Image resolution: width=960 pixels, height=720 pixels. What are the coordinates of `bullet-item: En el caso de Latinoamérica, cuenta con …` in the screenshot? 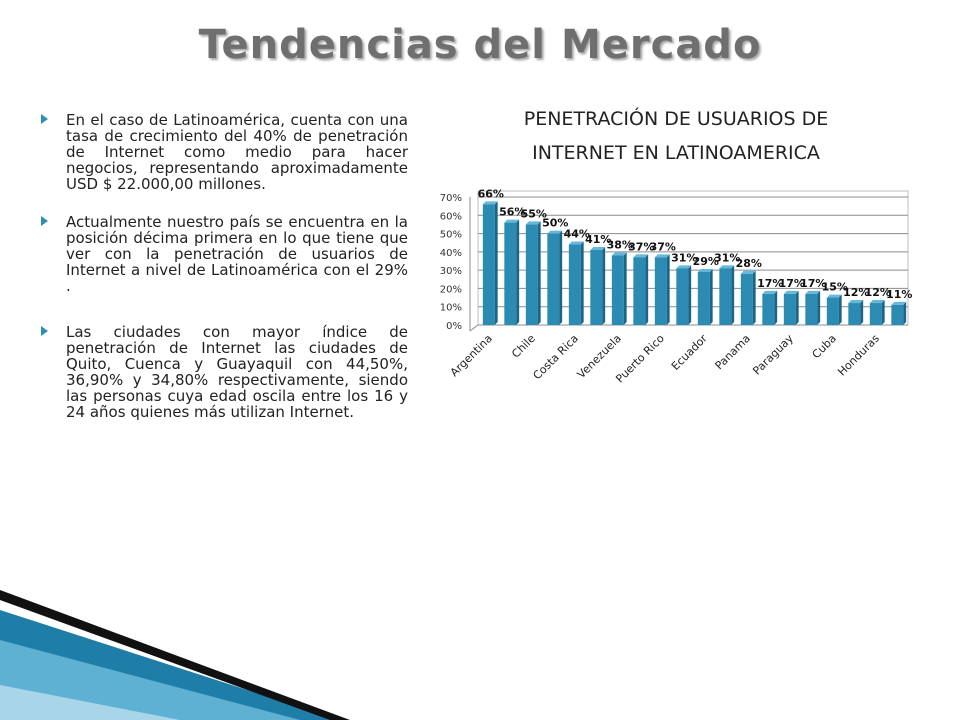 It's located at (223, 152).